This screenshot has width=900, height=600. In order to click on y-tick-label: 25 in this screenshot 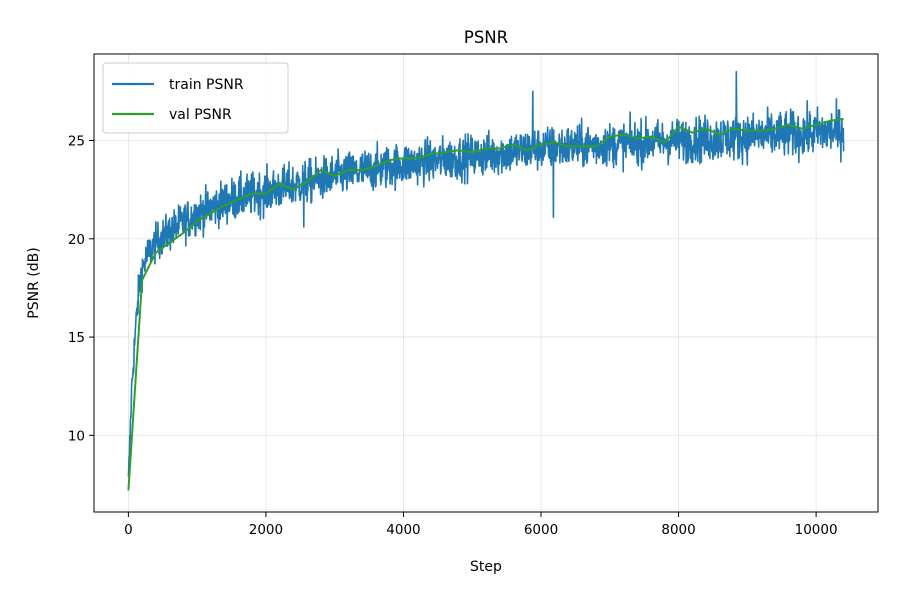, I will do `click(76, 141)`.